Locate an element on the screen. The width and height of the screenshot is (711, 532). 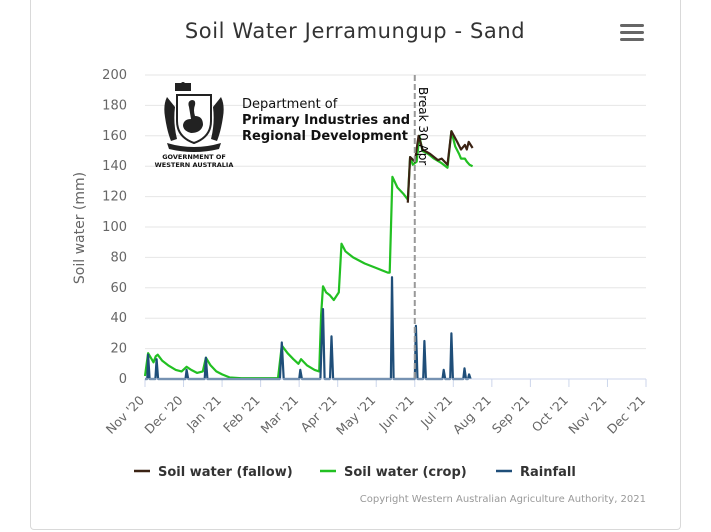
series-line-soil-water-fallow is located at coordinates (440, 166).